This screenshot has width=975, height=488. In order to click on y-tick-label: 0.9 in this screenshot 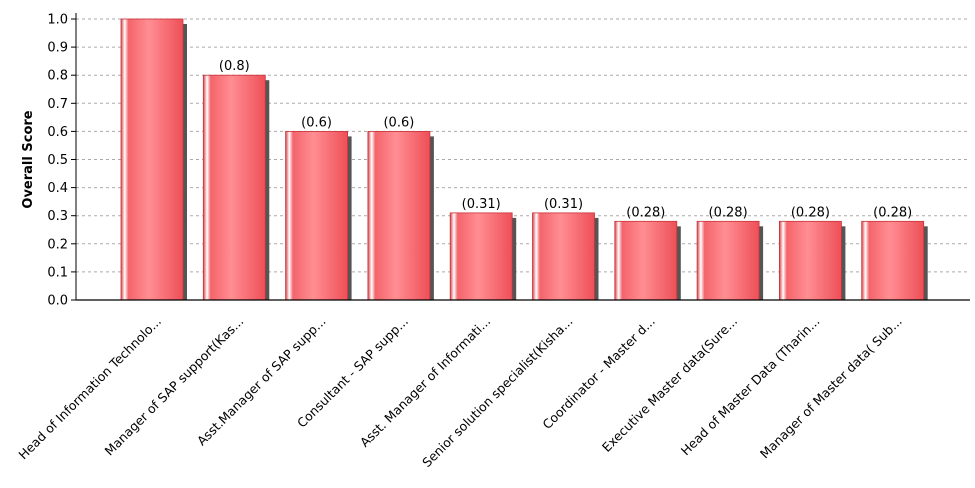, I will do `click(57, 48)`.